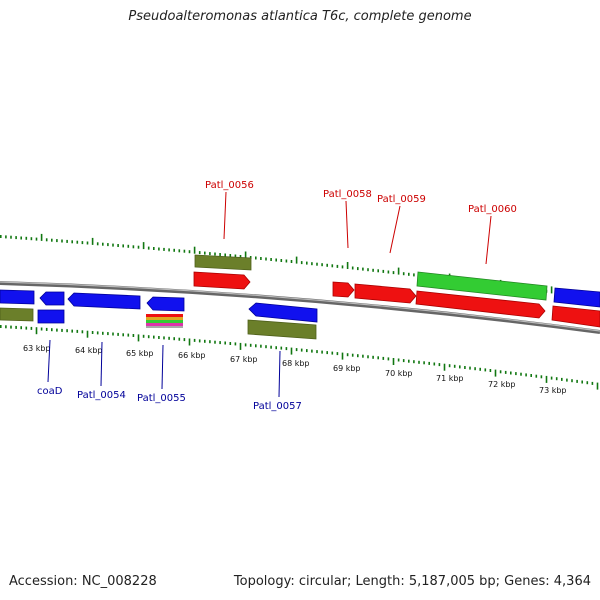 This screenshot has height=600, width=600. Describe the element at coordinates (282, 329) in the screenshot. I see `feature-misc-0057-lower` at that location.